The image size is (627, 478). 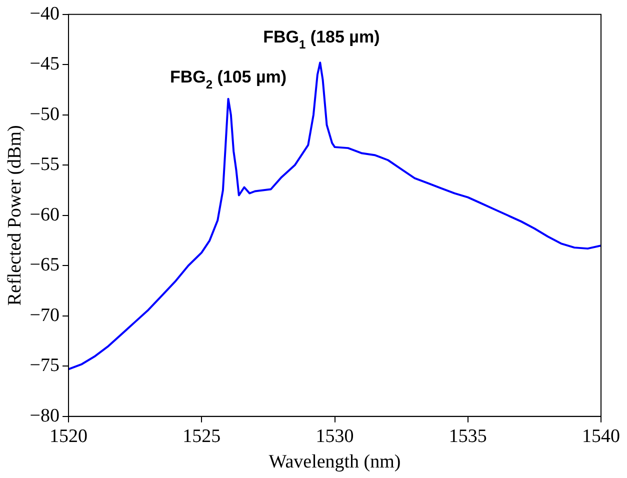 What do you see at coordinates (335, 436) in the screenshot?
I see `x-tick-label: 1530` at bounding box center [335, 436].